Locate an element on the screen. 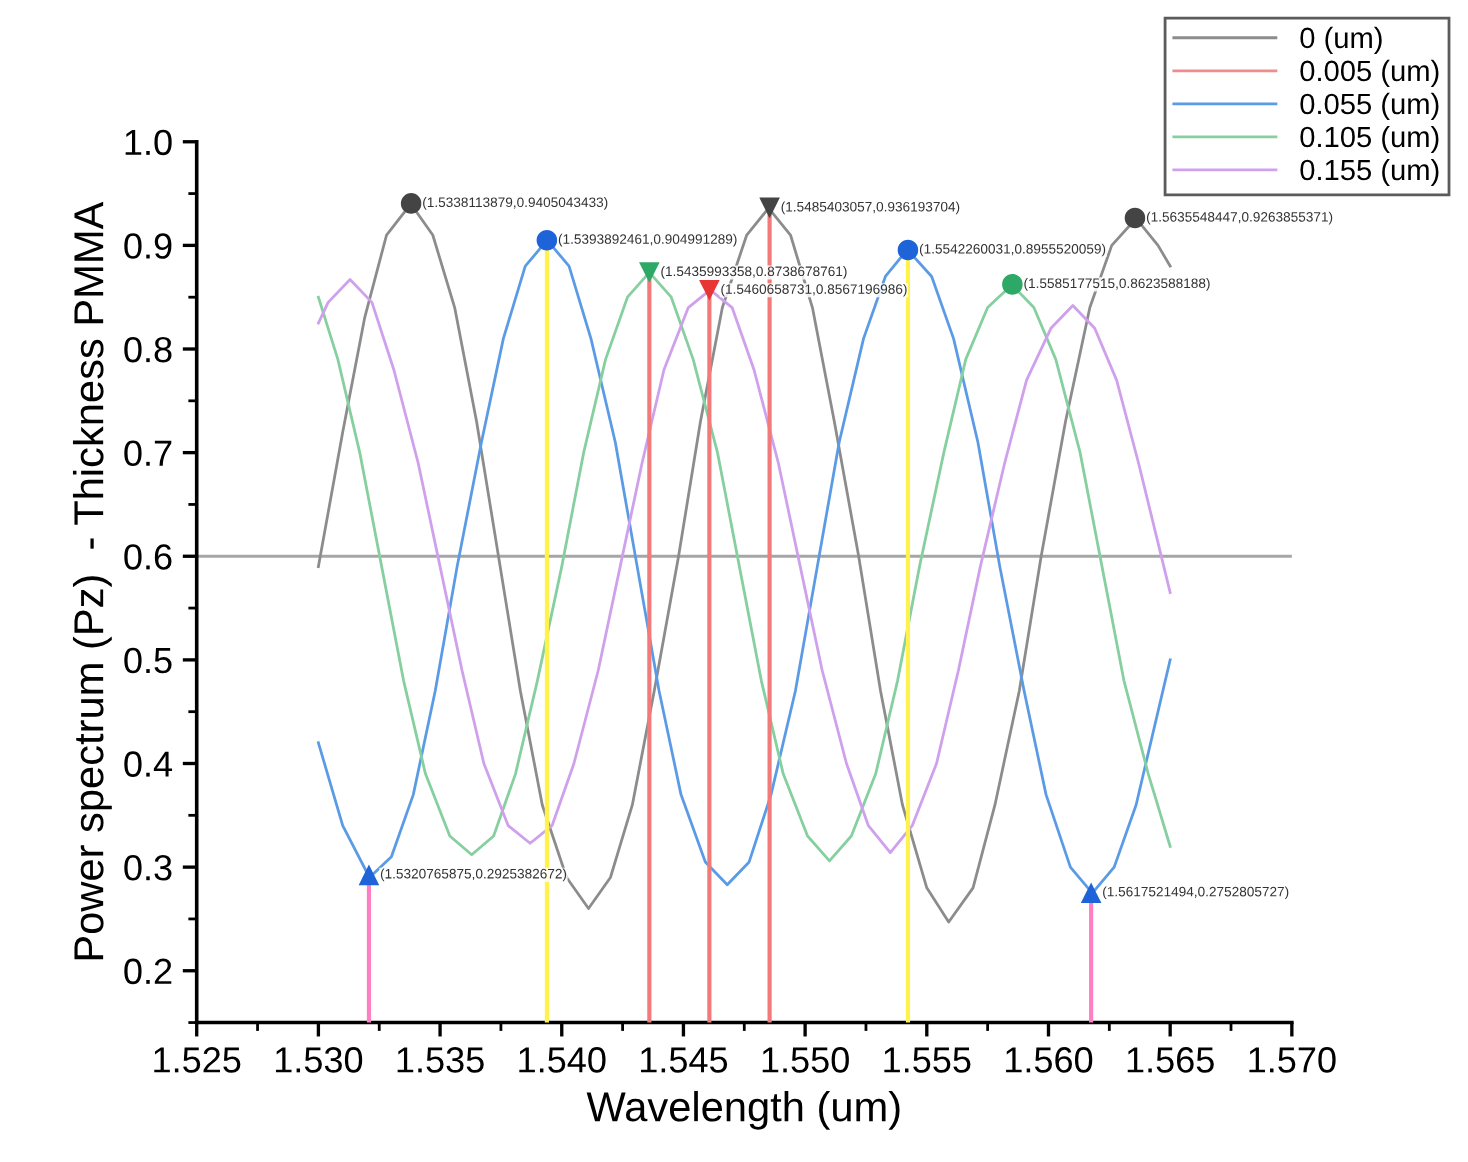  x-tick-label: 1.540 is located at coordinates (562, 1060).